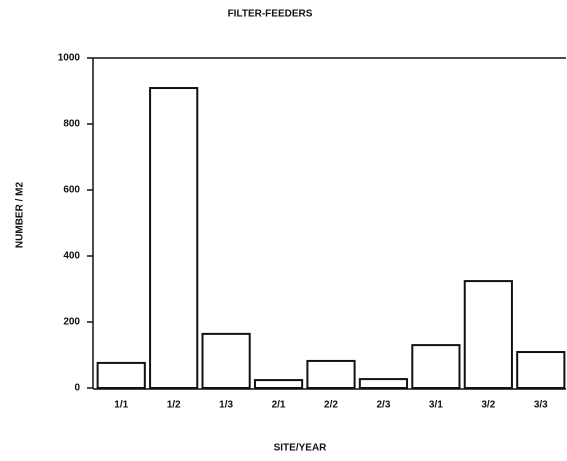  Describe the element at coordinates (301, 448) in the screenshot. I see `x-axis-label: SITE/YEAR` at that location.